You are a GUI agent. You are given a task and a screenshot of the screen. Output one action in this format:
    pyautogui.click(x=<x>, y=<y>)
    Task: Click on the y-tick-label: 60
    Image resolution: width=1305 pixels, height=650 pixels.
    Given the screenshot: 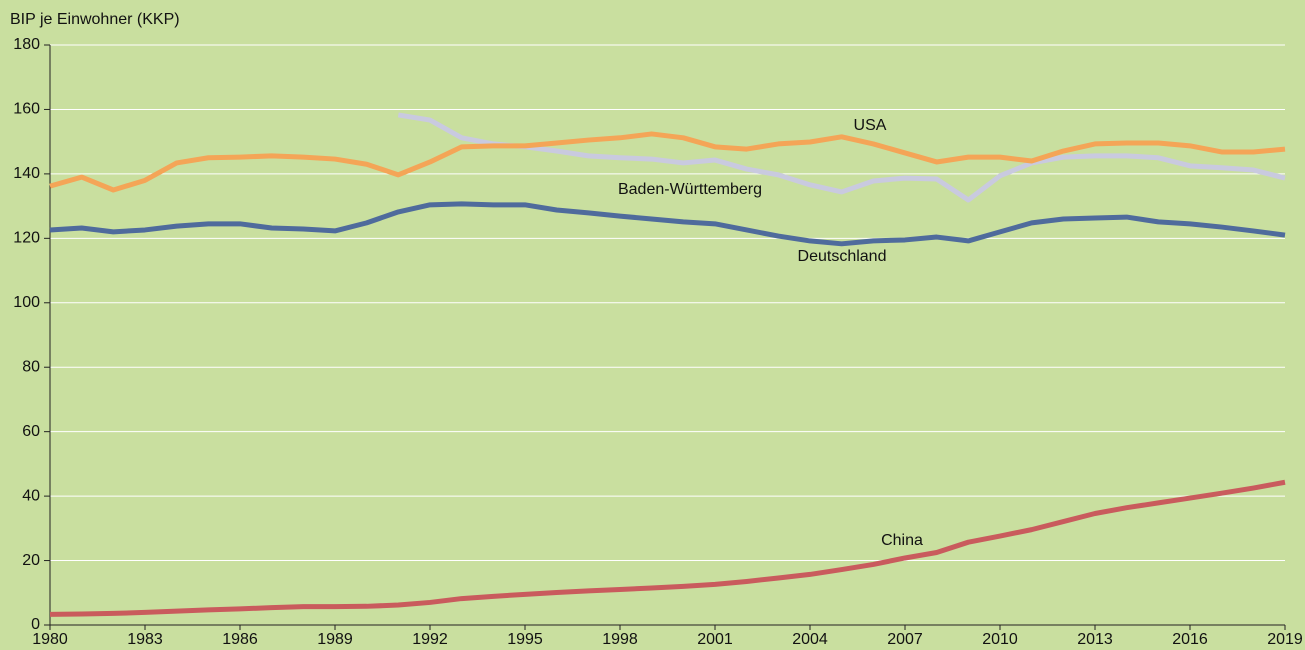 What is the action you would take?
    pyautogui.click(x=31, y=431)
    